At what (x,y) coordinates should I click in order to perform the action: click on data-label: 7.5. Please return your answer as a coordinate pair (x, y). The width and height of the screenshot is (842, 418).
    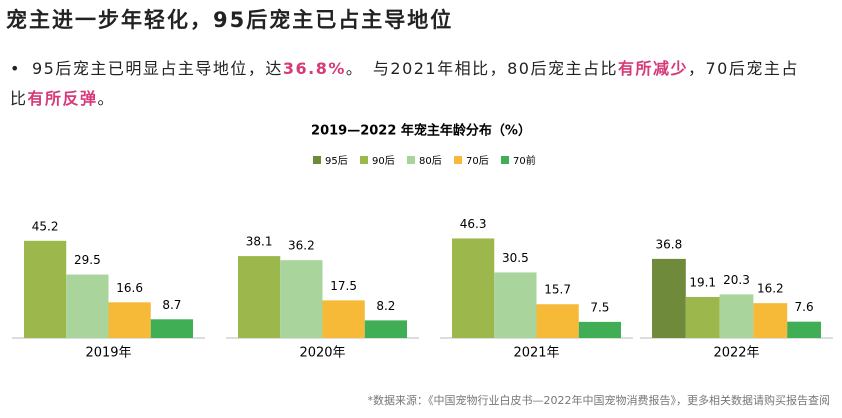
    Looking at the image, I should click on (599, 307).